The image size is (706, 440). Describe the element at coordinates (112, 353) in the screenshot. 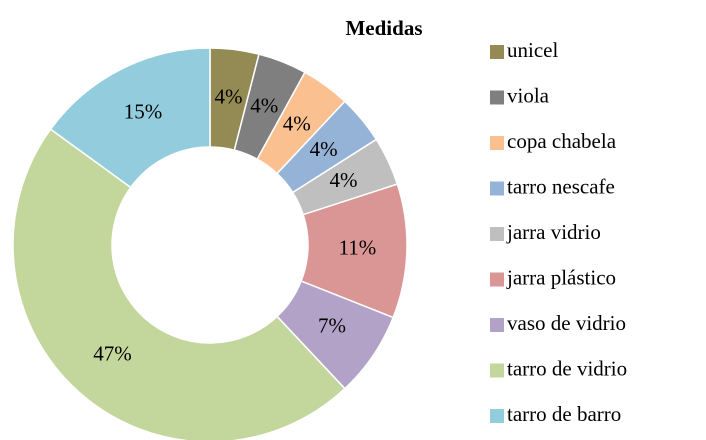

I see `data-label: 47%` at that location.